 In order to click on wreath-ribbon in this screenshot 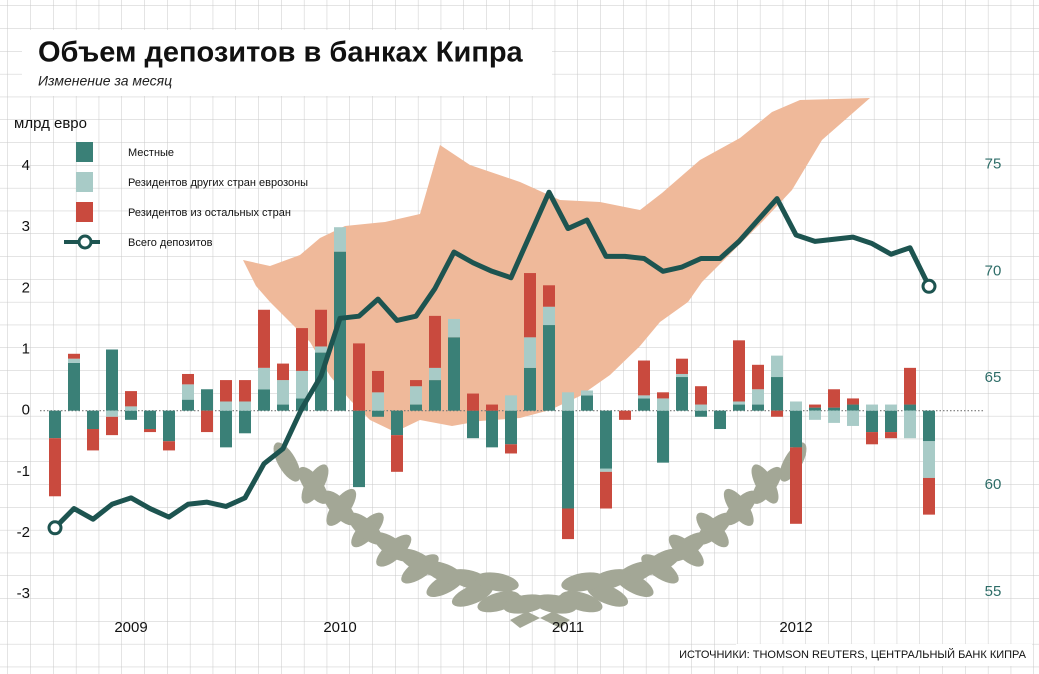, I will do `click(540, 609)`.